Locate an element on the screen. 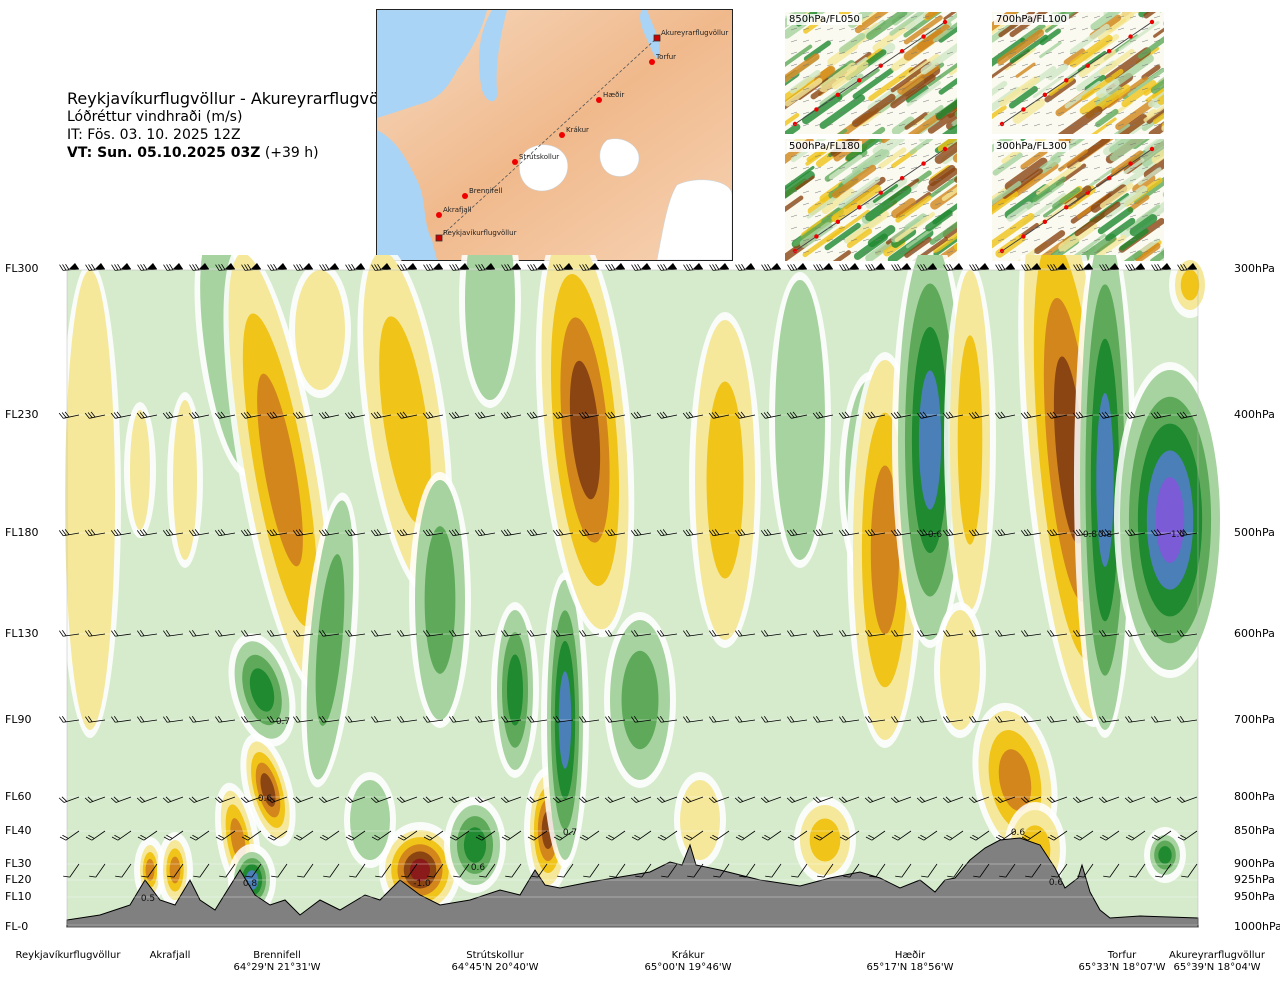 The image size is (1280, 981). flight-level-label: FL300 is located at coordinates (22, 268).